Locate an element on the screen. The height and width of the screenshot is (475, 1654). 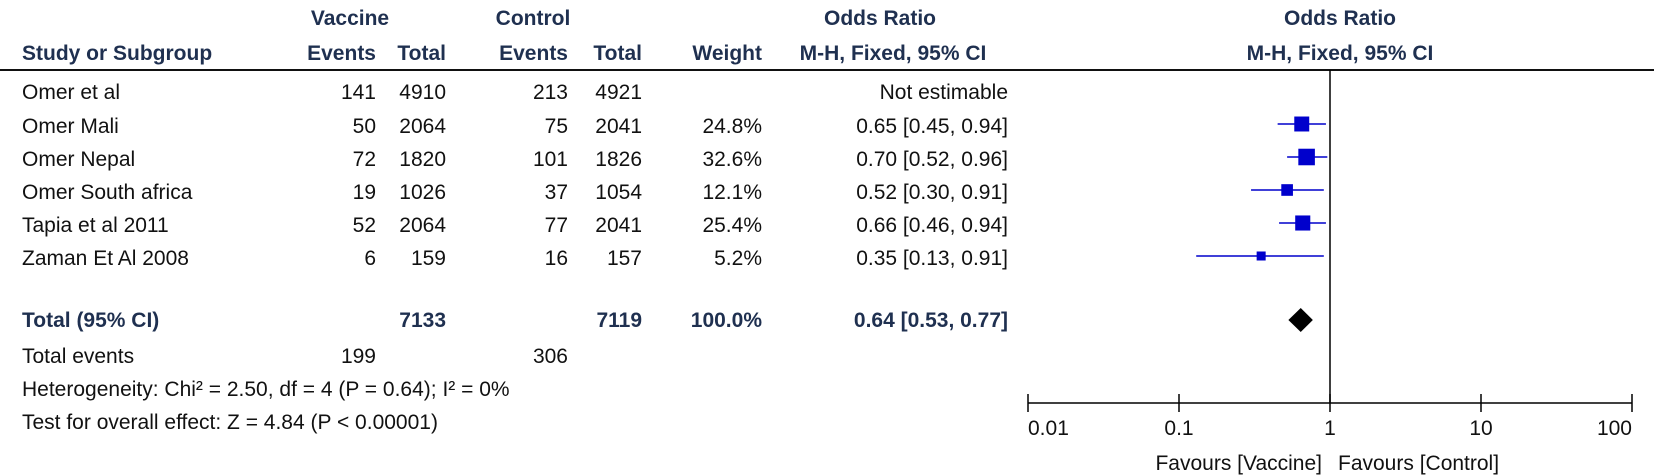
total2-cell: 157 is located at coordinates (624, 258).